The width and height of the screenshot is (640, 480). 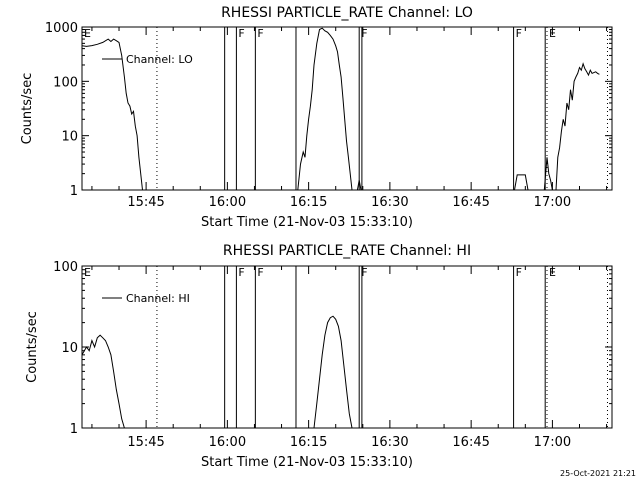 What do you see at coordinates (598, 473) in the screenshot?
I see `timestamp-footer: 25-Oct-2021 21:21` at bounding box center [598, 473].